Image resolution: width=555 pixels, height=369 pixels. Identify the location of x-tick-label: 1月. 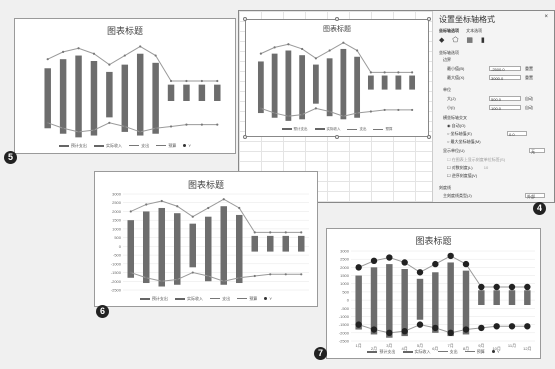
(359, 345).